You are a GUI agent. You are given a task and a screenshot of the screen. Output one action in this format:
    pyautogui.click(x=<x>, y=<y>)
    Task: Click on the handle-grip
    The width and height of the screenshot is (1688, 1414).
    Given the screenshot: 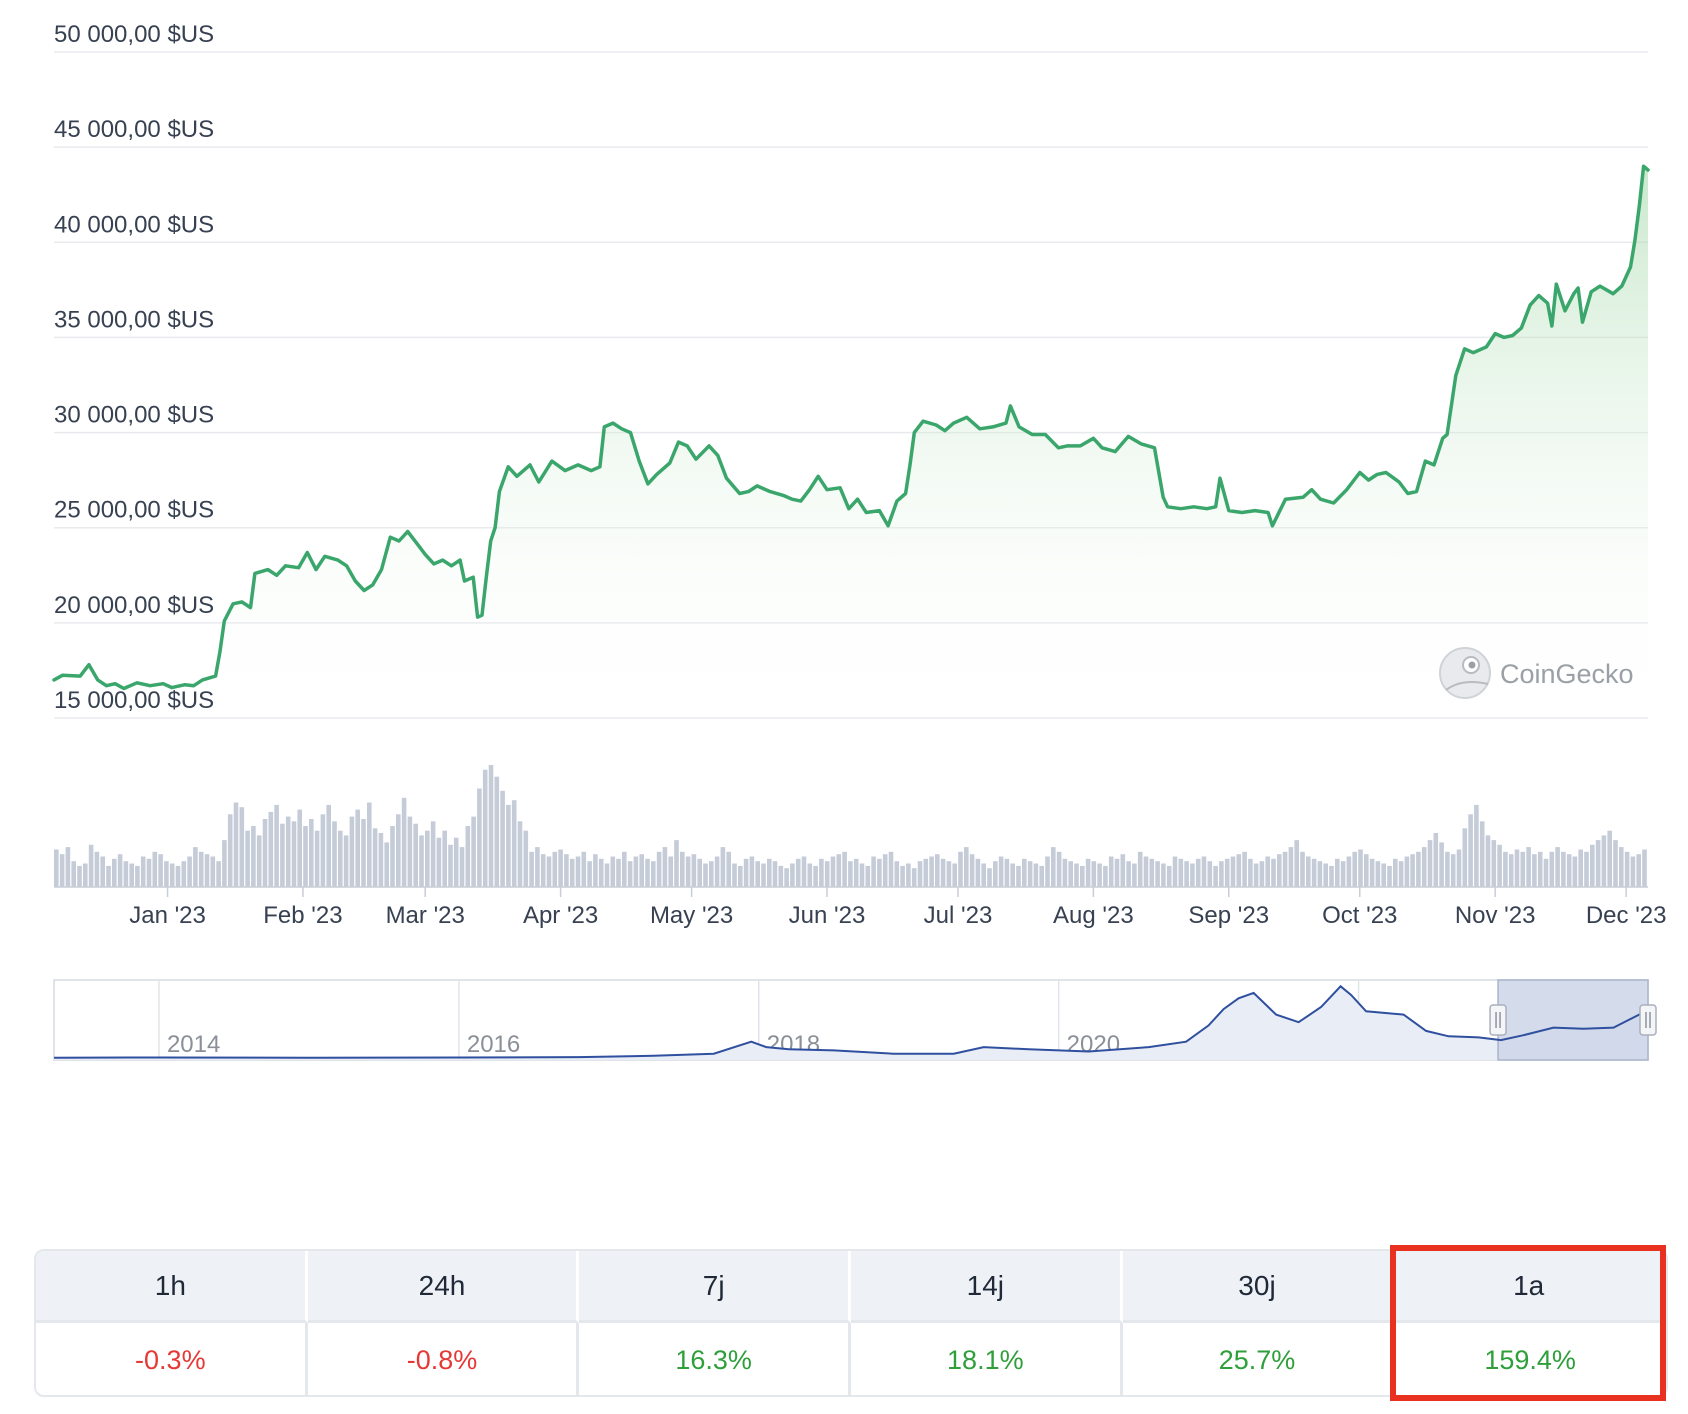 What is the action you would take?
    pyautogui.click(x=1648, y=1020)
    